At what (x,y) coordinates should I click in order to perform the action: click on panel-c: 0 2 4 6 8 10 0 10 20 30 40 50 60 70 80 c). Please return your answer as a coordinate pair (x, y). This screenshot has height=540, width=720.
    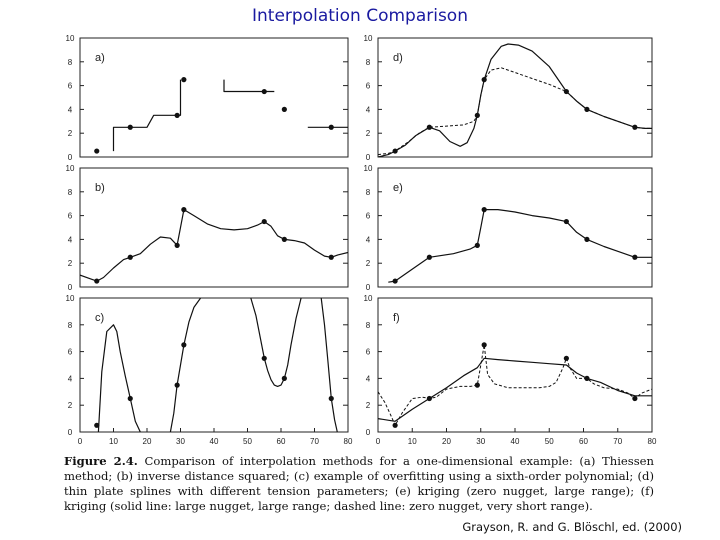
    Looking at the image, I should click on (209, 370).